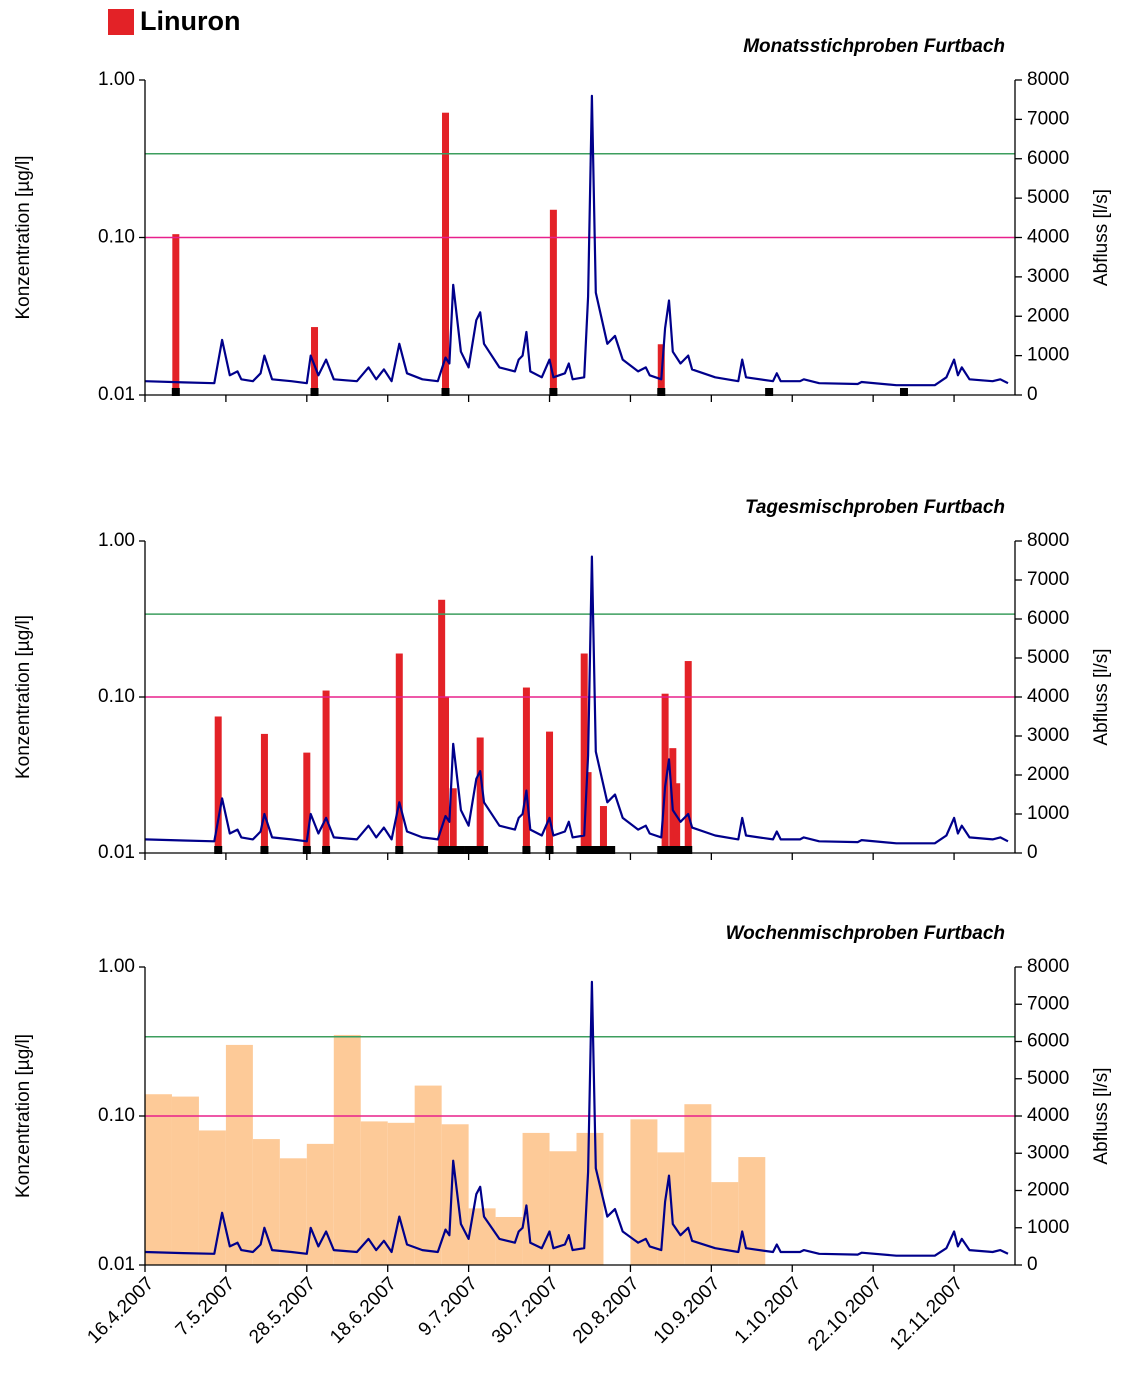 The height and width of the screenshot is (1387, 1142). What do you see at coordinates (875, 507) in the screenshot?
I see `chart-title: Tagesmischproben Furtbach` at bounding box center [875, 507].